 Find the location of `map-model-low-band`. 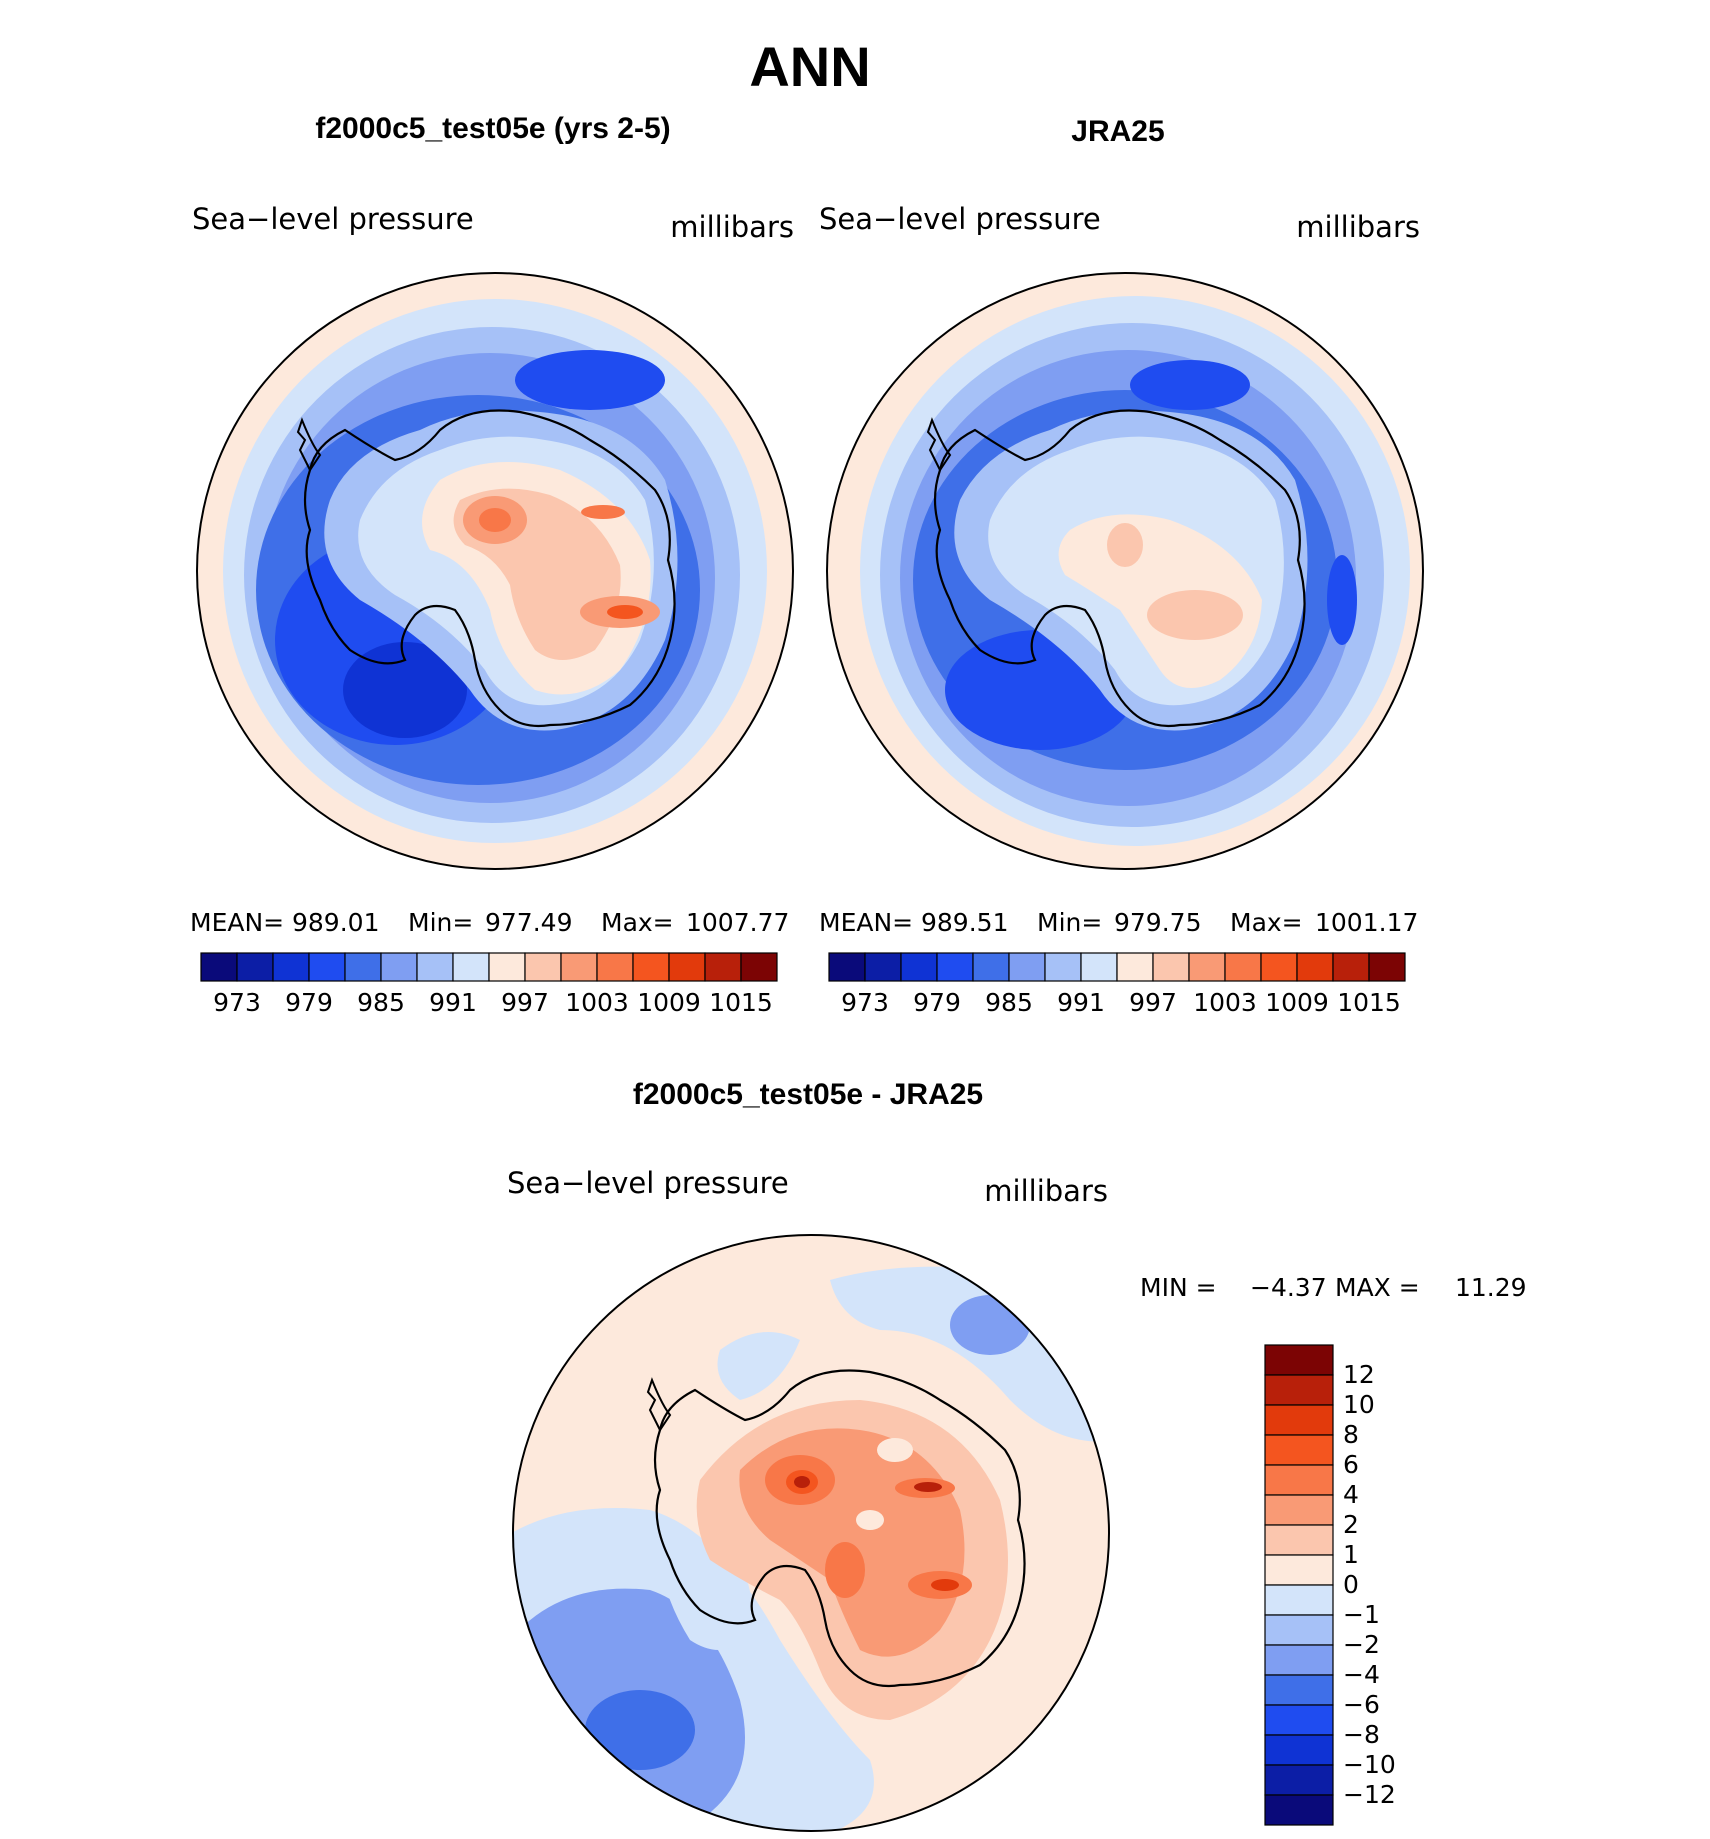

map-model-low-band is located at coordinates (590, 380).